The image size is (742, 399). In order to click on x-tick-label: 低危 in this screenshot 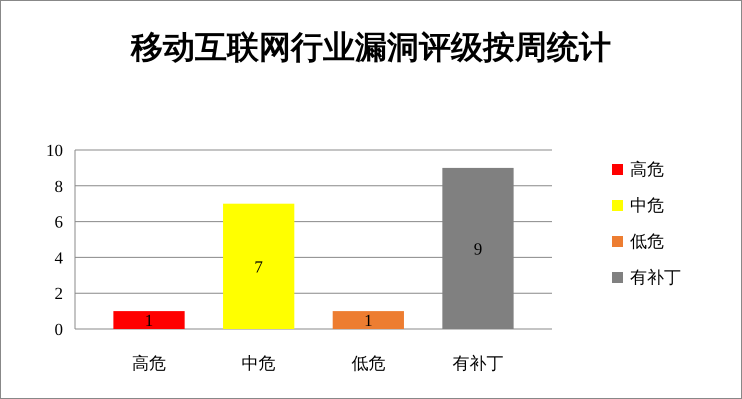, I will do `click(368, 364)`.